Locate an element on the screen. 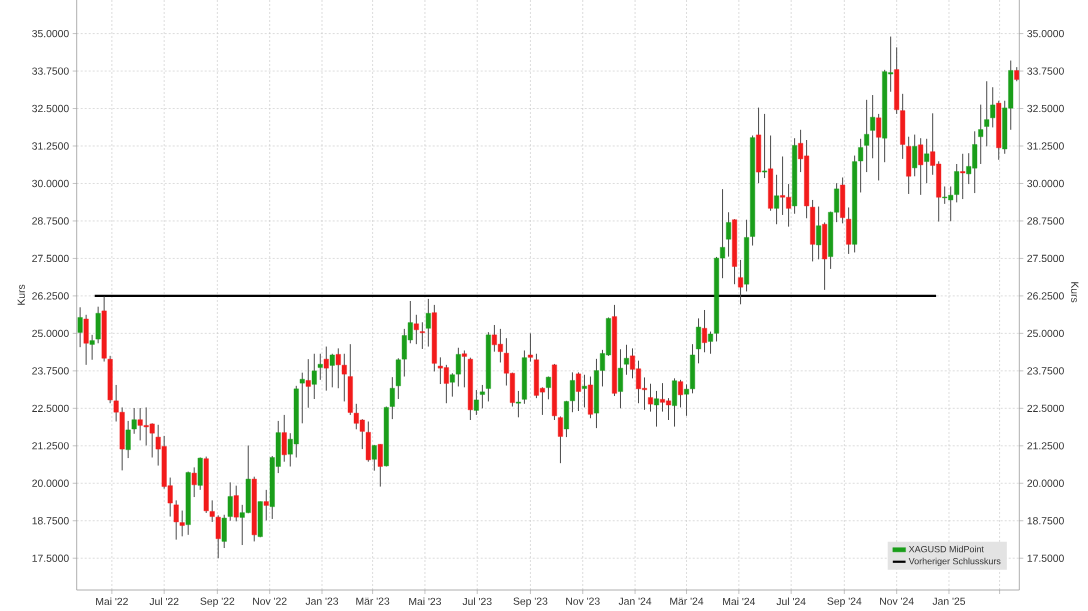 This screenshot has width=1088, height=611. x-tick-label: Mai '23 is located at coordinates (425, 601).